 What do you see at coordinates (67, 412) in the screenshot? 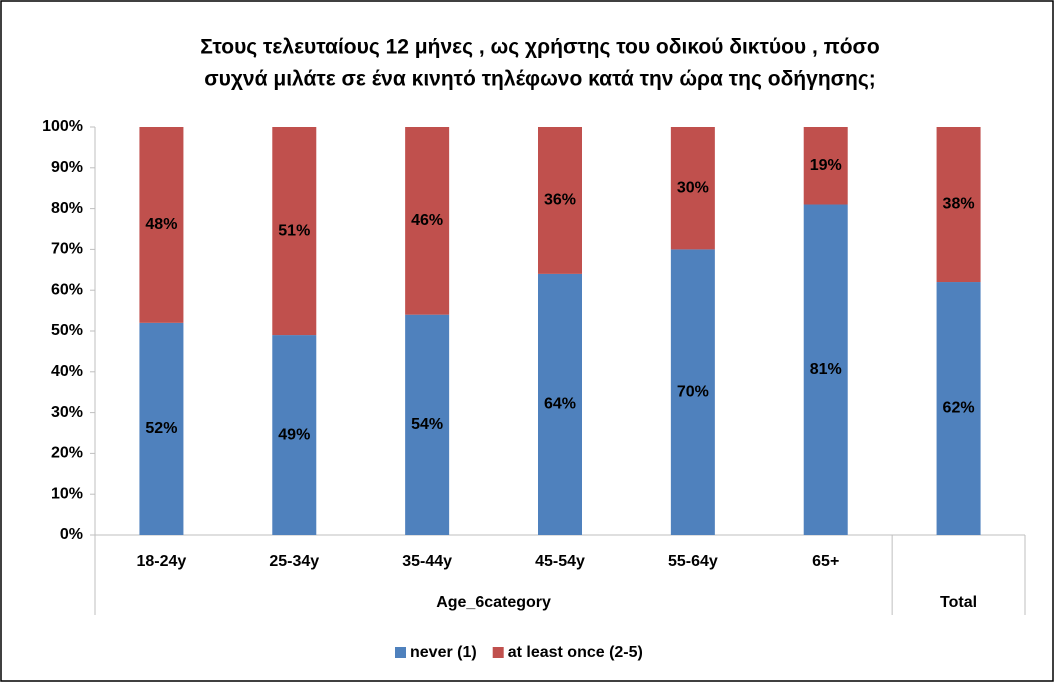
I see `y-tick-label: 30%` at bounding box center [67, 412].